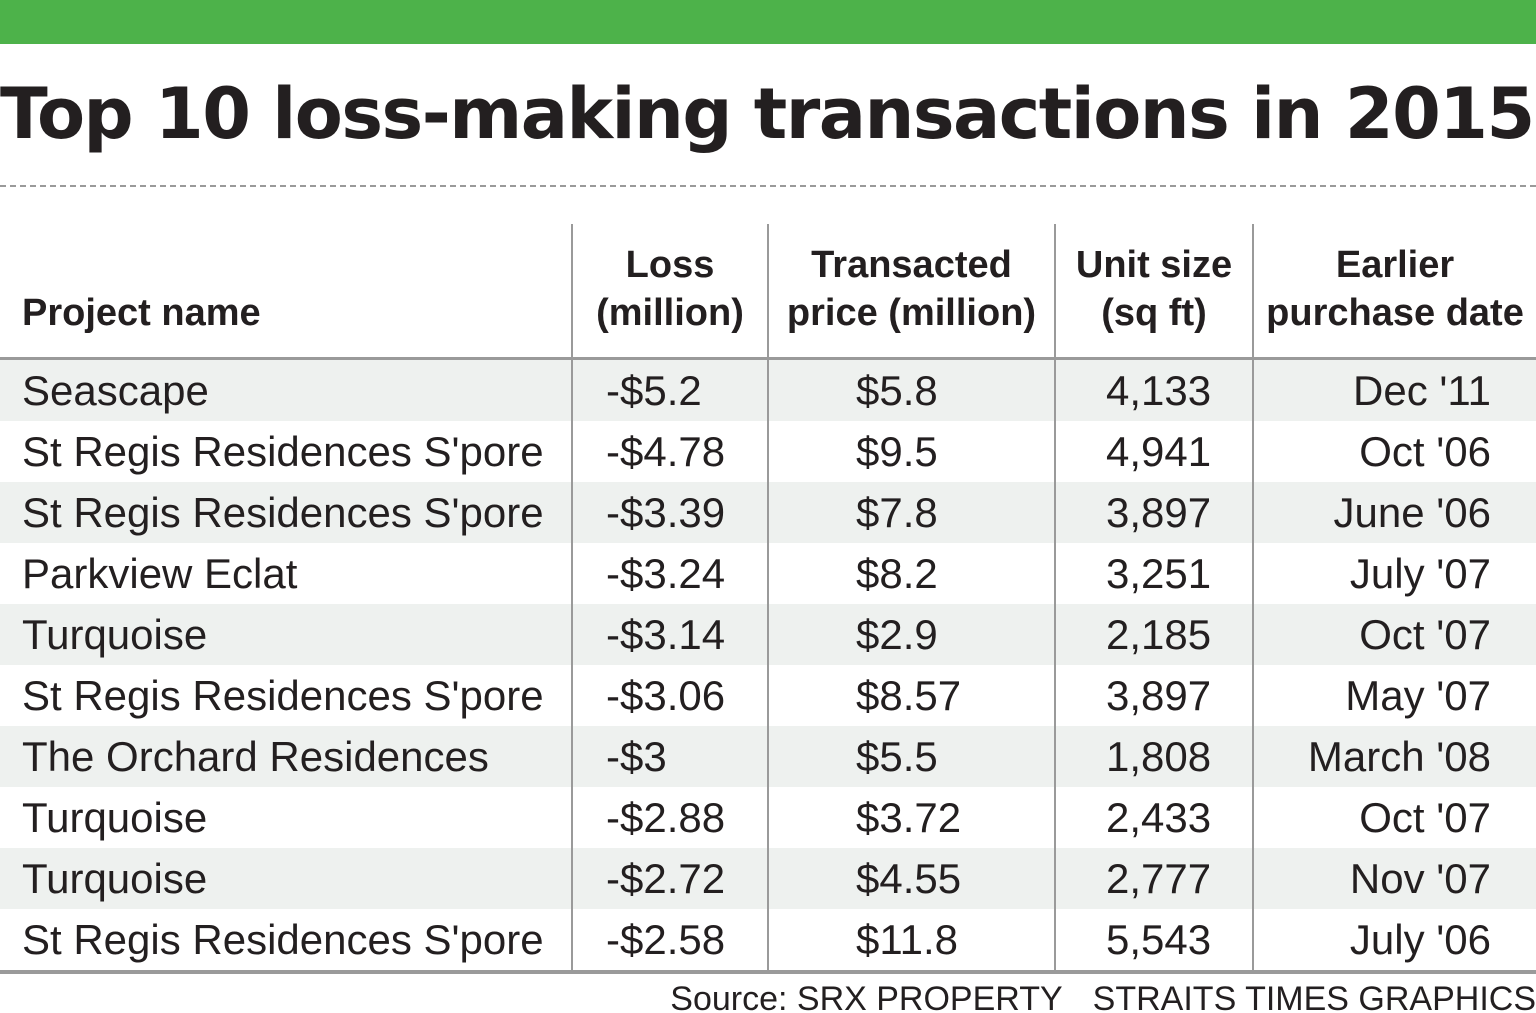 The width and height of the screenshot is (1536, 1013). Describe the element at coordinates (767, 114) in the screenshot. I see `chart-title: Top 10 loss-making transactions in 2015` at that location.